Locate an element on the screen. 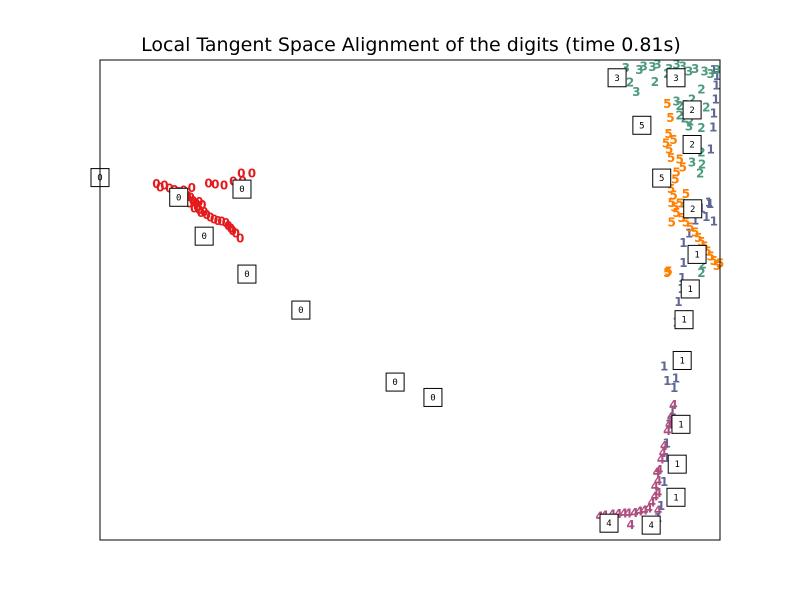 This screenshot has height=600, width=800. digit-thumbnail-3: 3 is located at coordinates (617, 78).